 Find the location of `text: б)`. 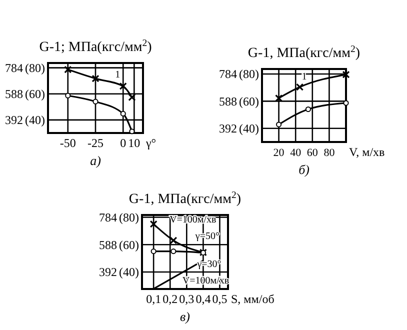

text: б) is located at coordinates (304, 169).